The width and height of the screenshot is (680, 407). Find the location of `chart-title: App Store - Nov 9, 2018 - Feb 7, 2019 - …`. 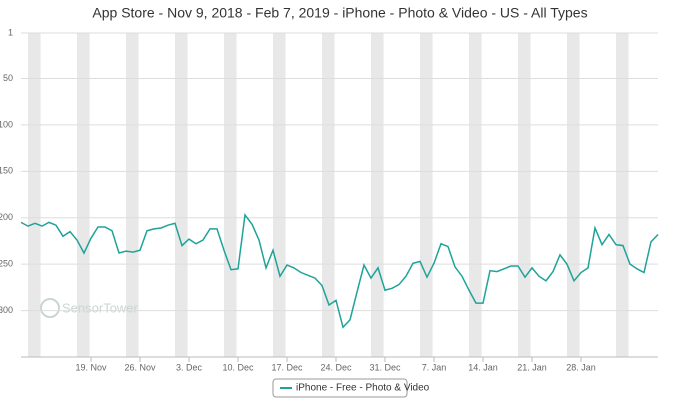

chart-title: App Store - Nov 9, 2018 - Feb 7, 2019 - … is located at coordinates (339, 13).